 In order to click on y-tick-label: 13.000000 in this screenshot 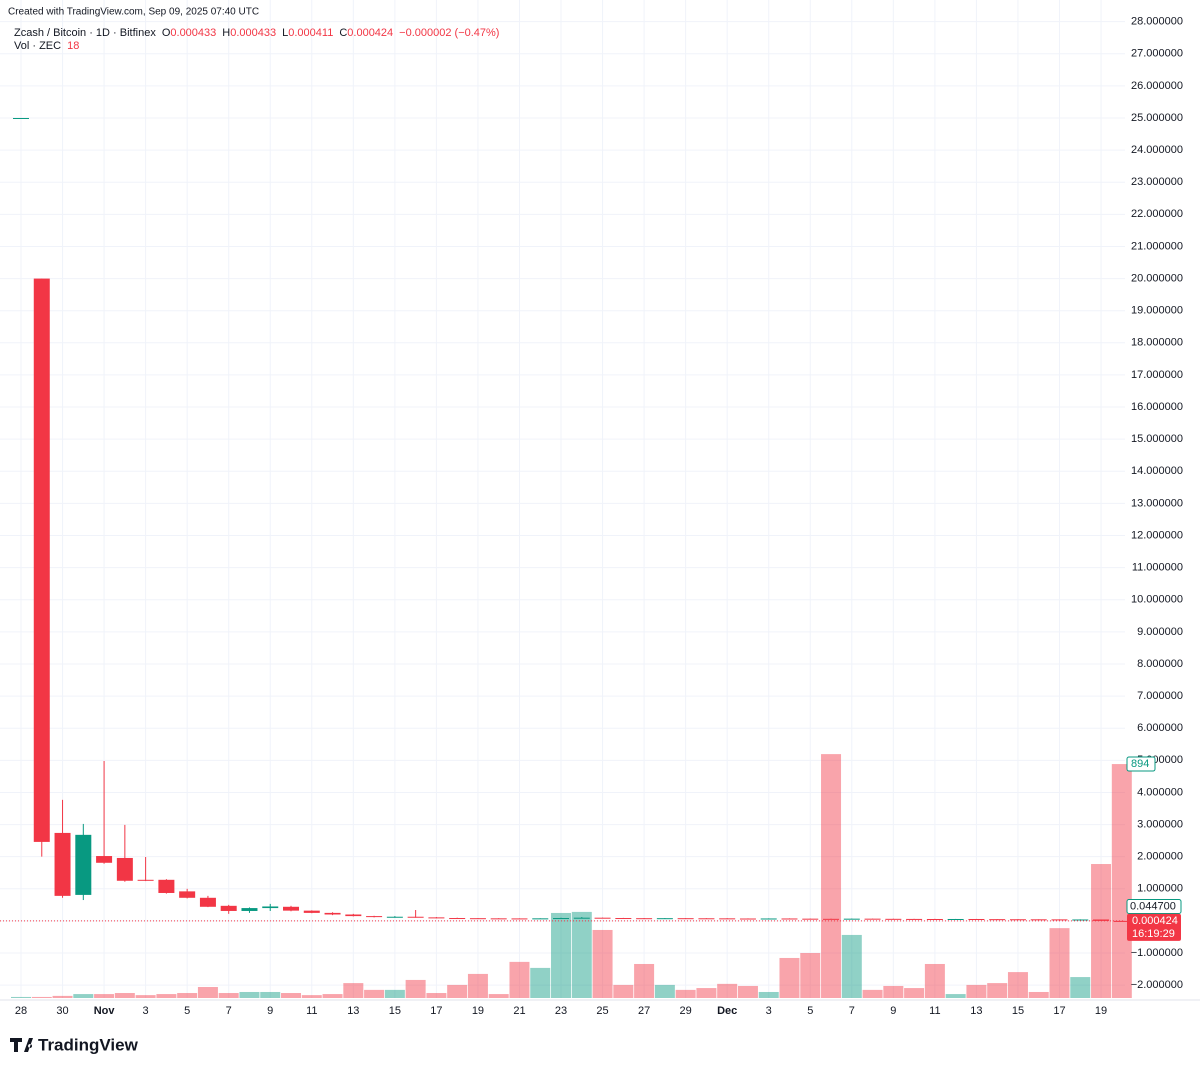, I will do `click(1157, 503)`.